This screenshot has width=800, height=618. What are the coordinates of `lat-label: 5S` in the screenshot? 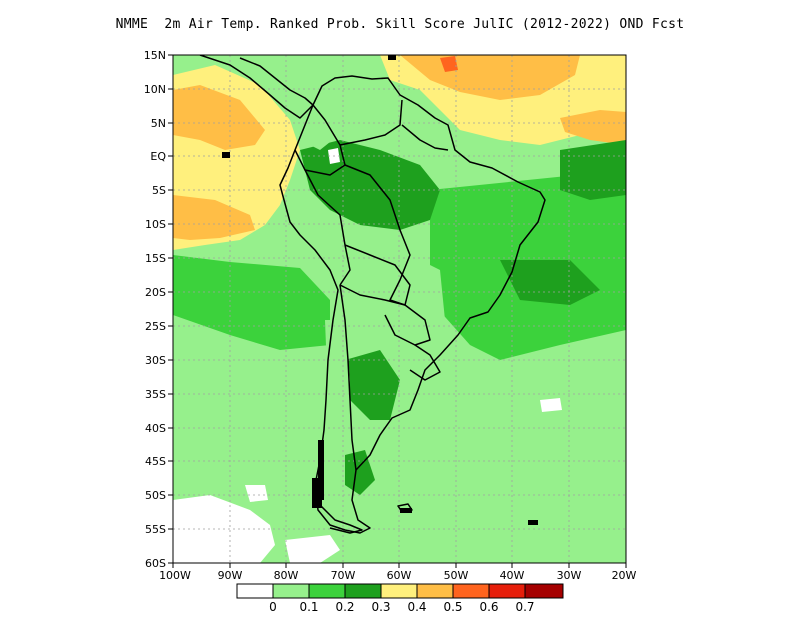 It's located at (159, 190).